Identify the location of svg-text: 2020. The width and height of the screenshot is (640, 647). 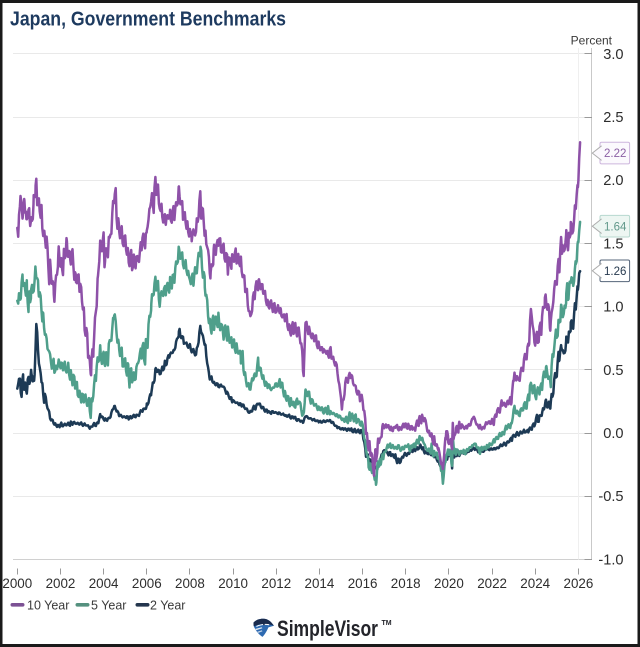
(449, 583).